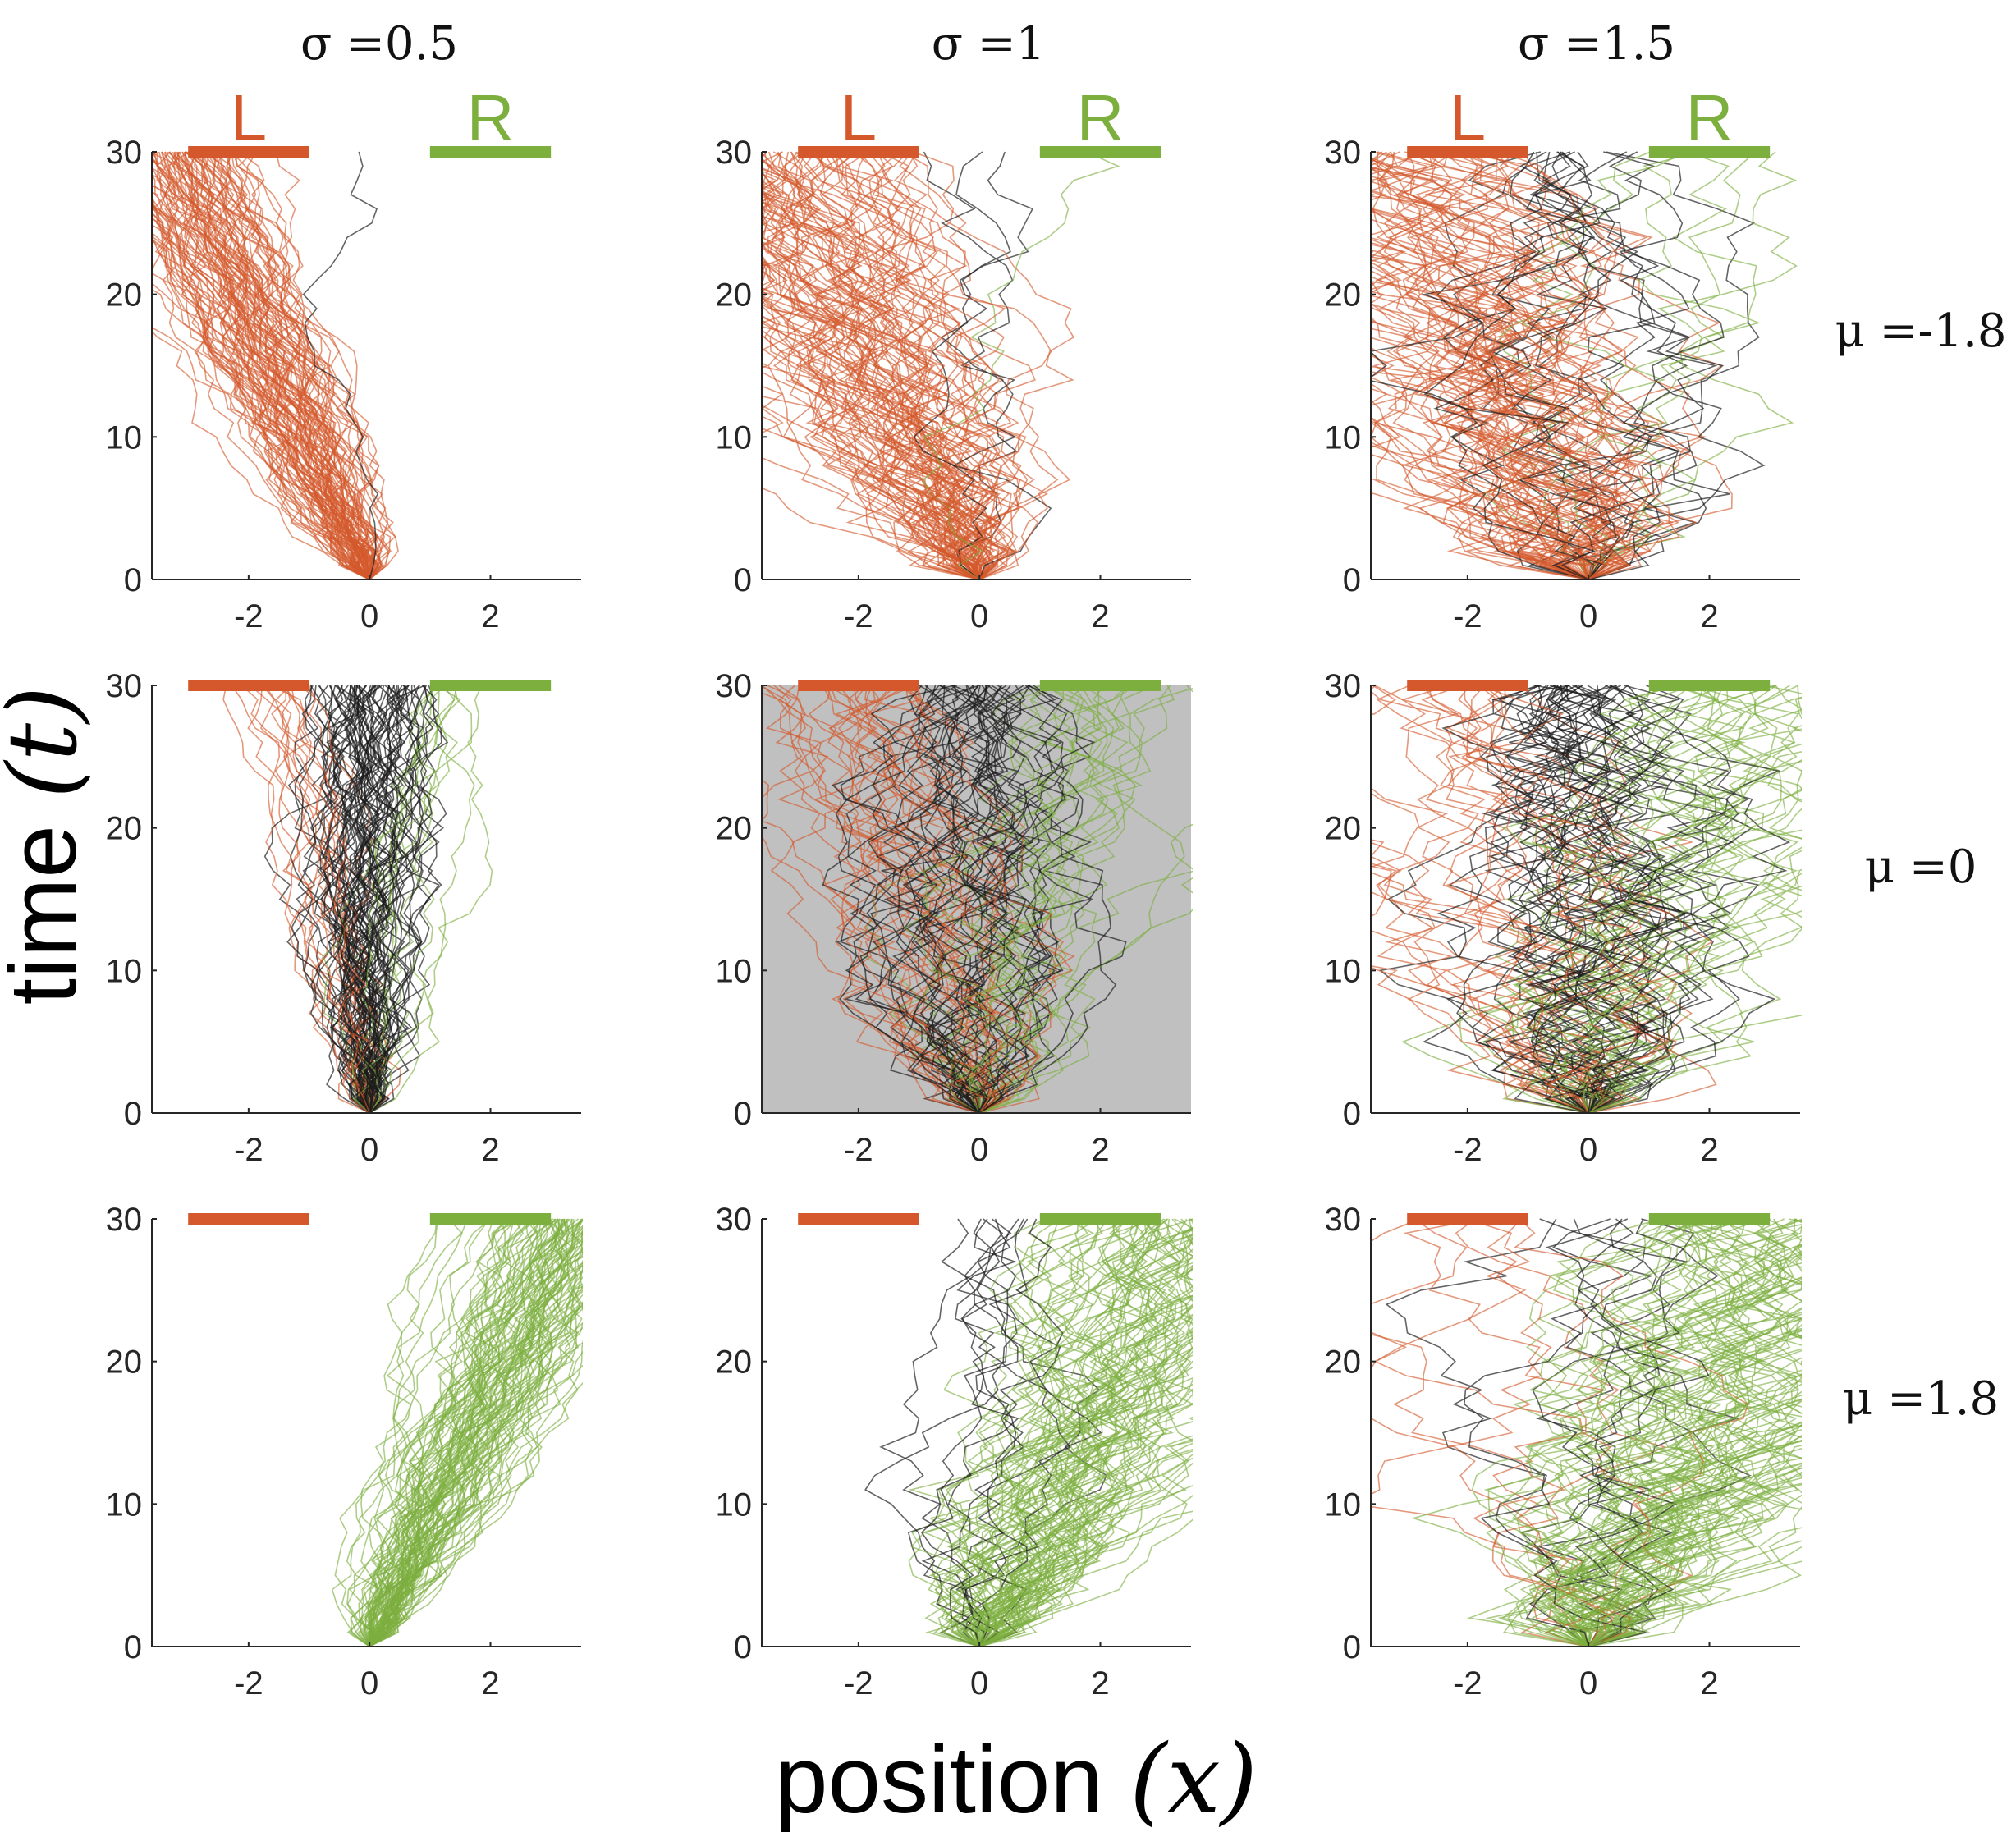  Describe the element at coordinates (1920, 865) in the screenshot. I see `row-labels: μ =-1.8 μ =0 μ =1.8` at that location.